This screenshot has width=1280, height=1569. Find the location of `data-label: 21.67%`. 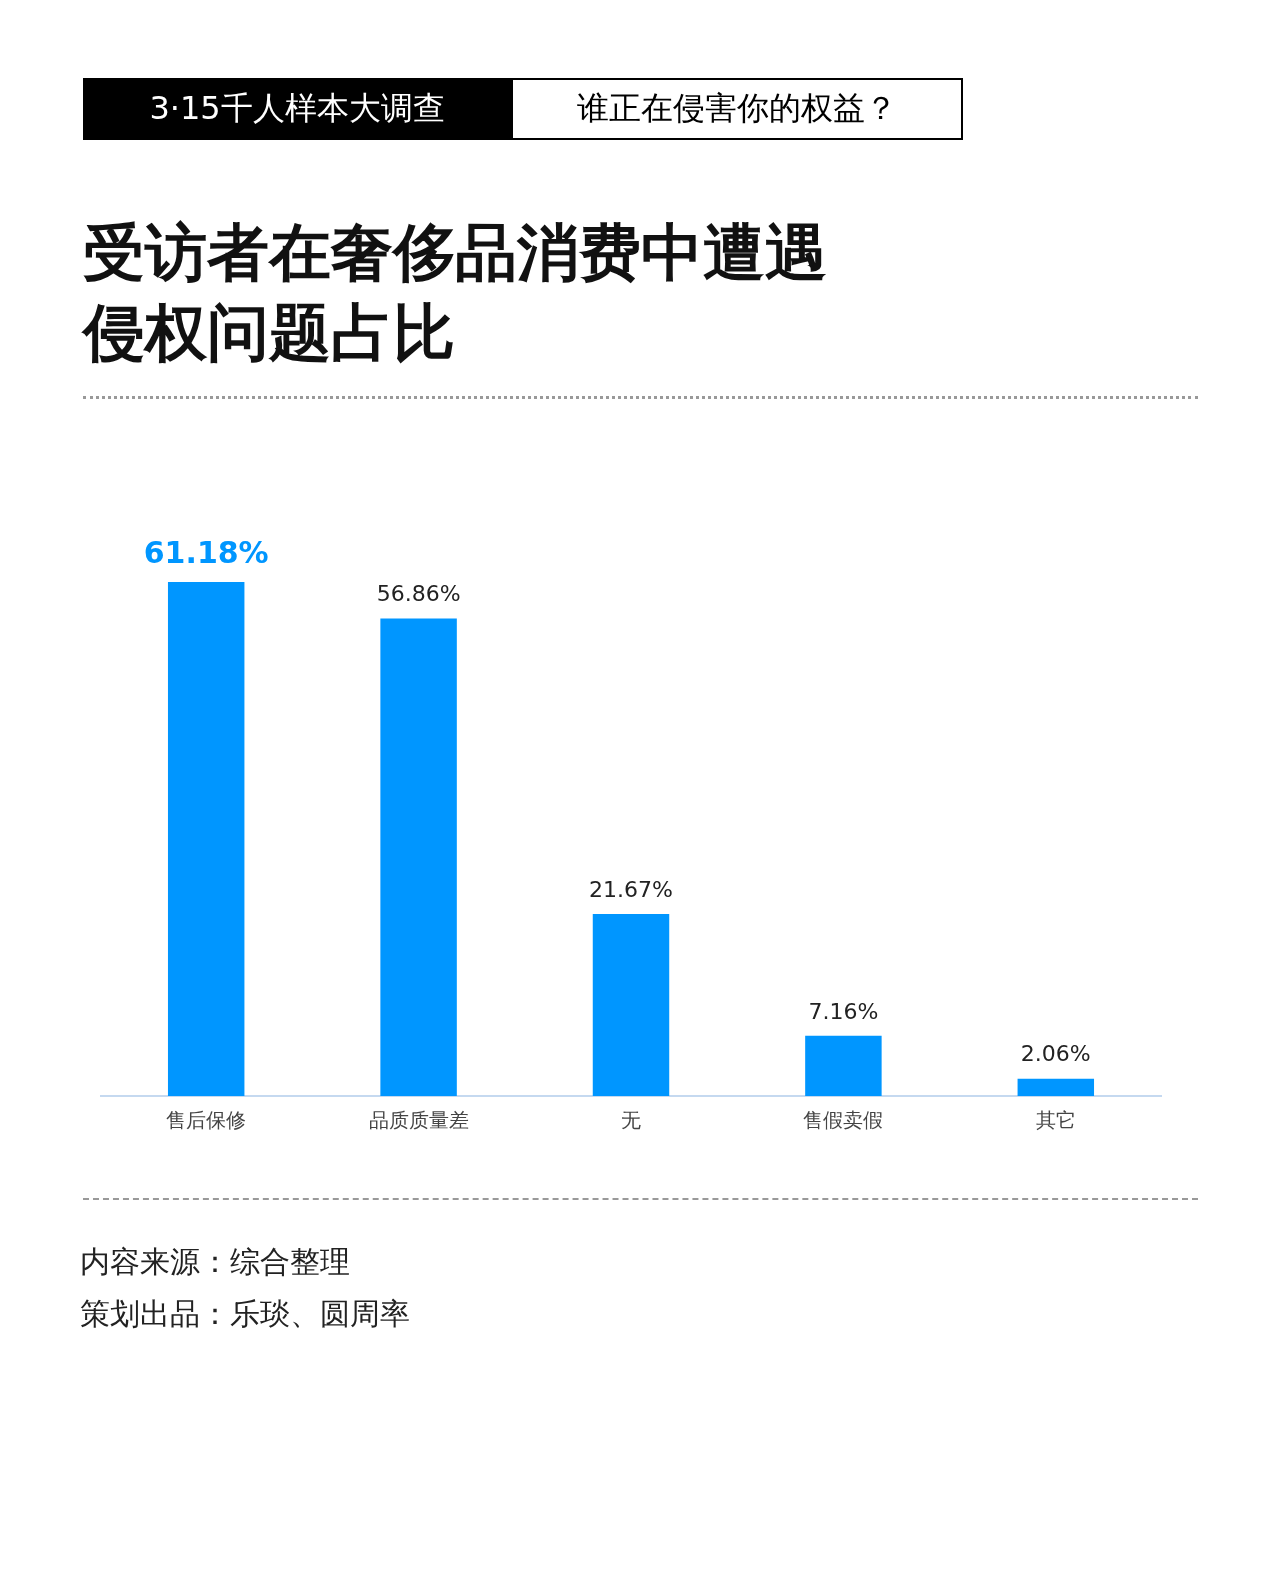

data-label: 21.67% is located at coordinates (631, 889).